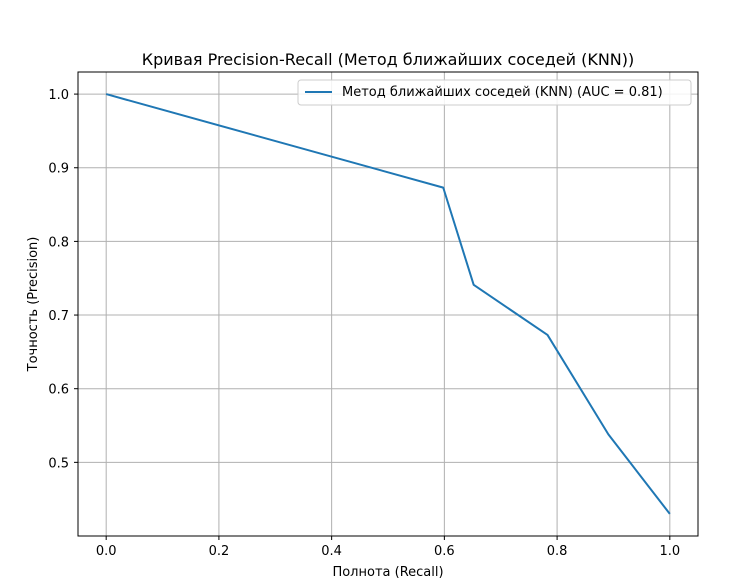 Image resolution: width=744 pixels, height=584 pixels. I want to click on y-tick-label: 0.8, so click(58, 242).